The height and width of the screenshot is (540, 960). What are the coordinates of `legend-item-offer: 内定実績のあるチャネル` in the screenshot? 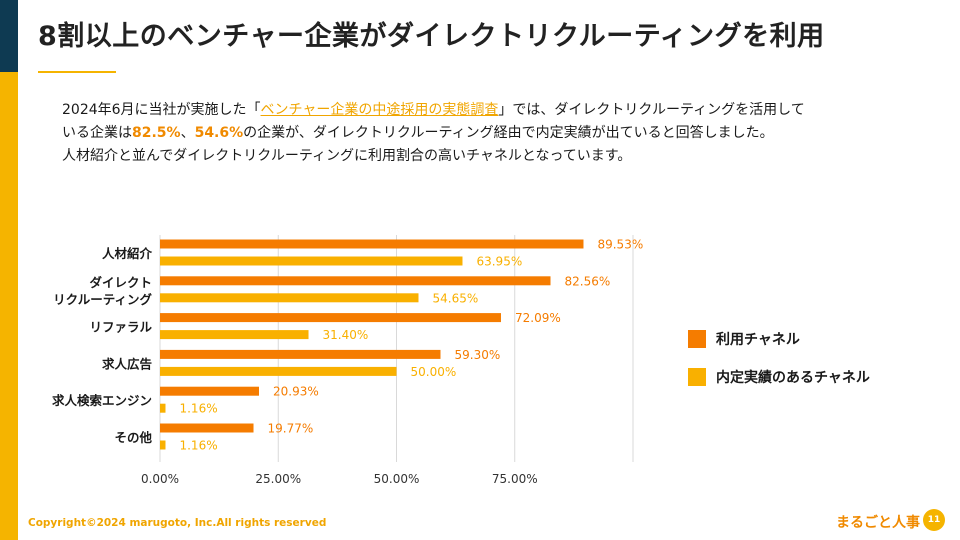 It's located at (779, 377).